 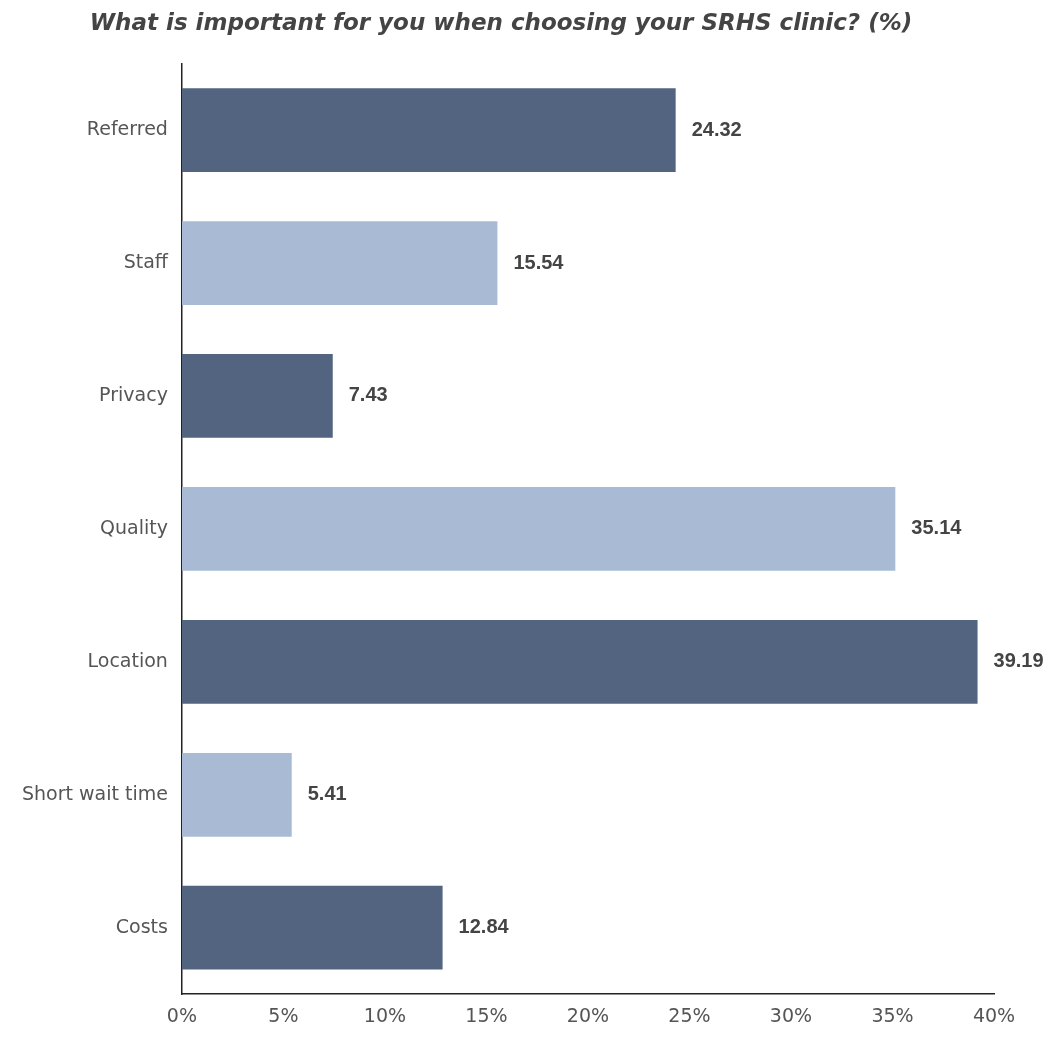 I want to click on y-tick-label: Staff, so click(x=146, y=260).